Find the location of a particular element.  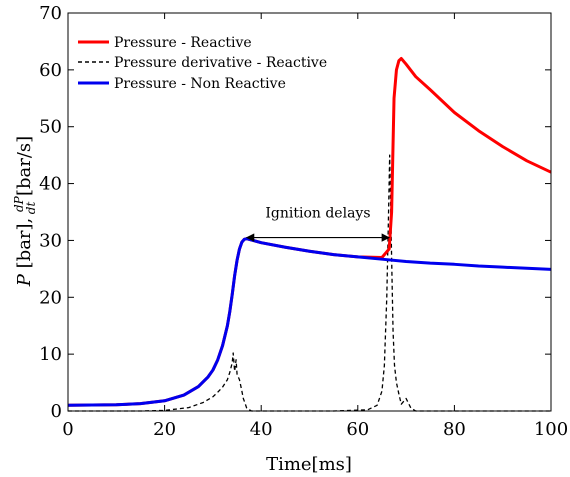

x-tick-label: 20 is located at coordinates (164, 429).